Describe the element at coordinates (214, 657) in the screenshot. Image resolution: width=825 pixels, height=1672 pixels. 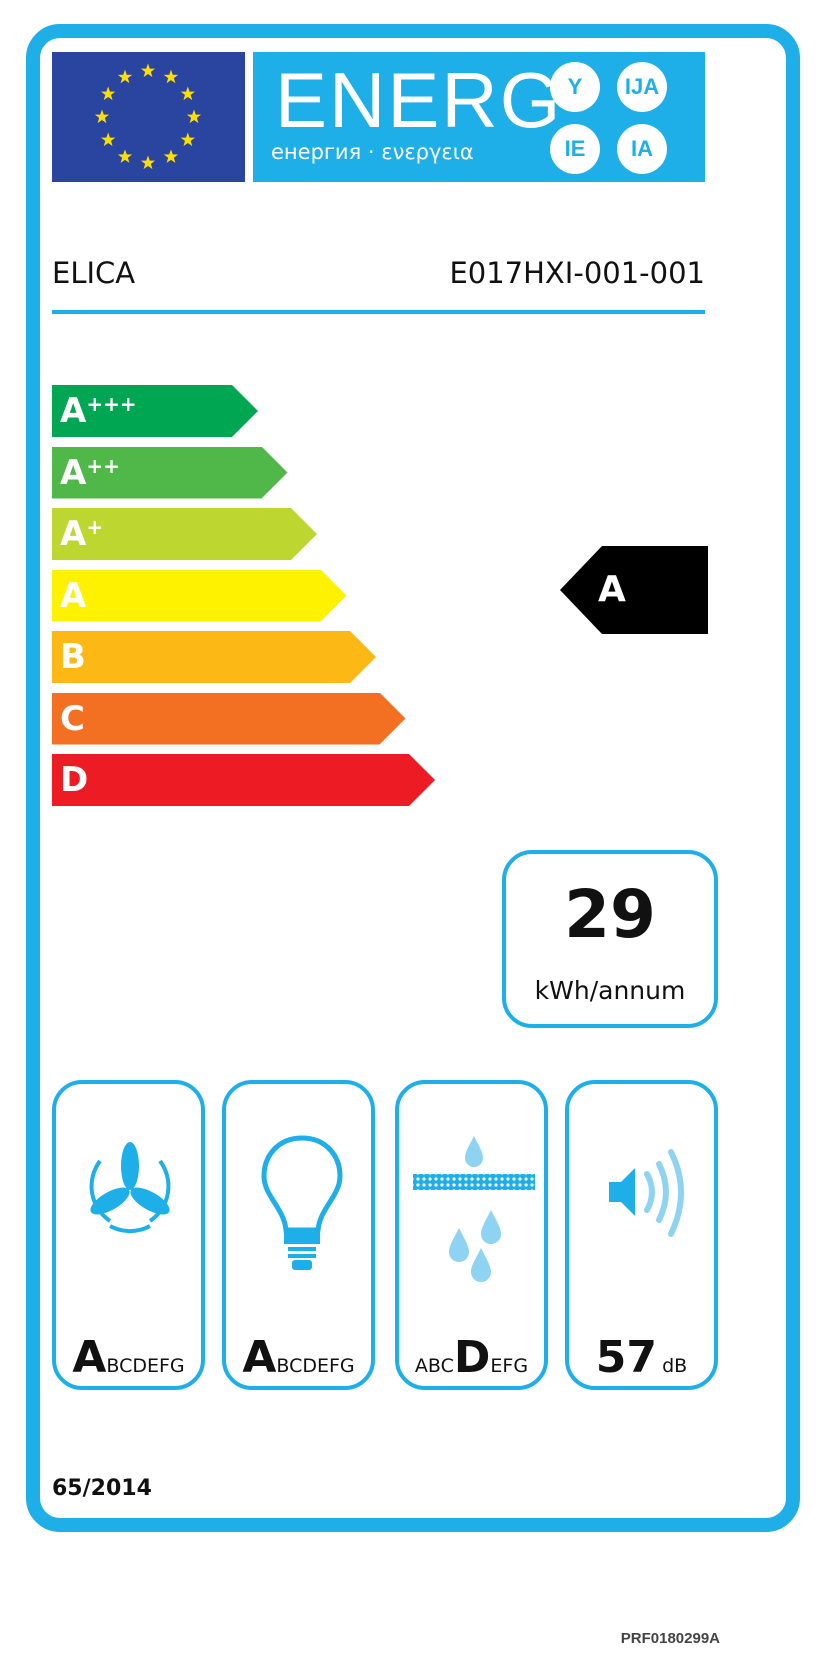
I see `efficiency-class-5: B` at that location.